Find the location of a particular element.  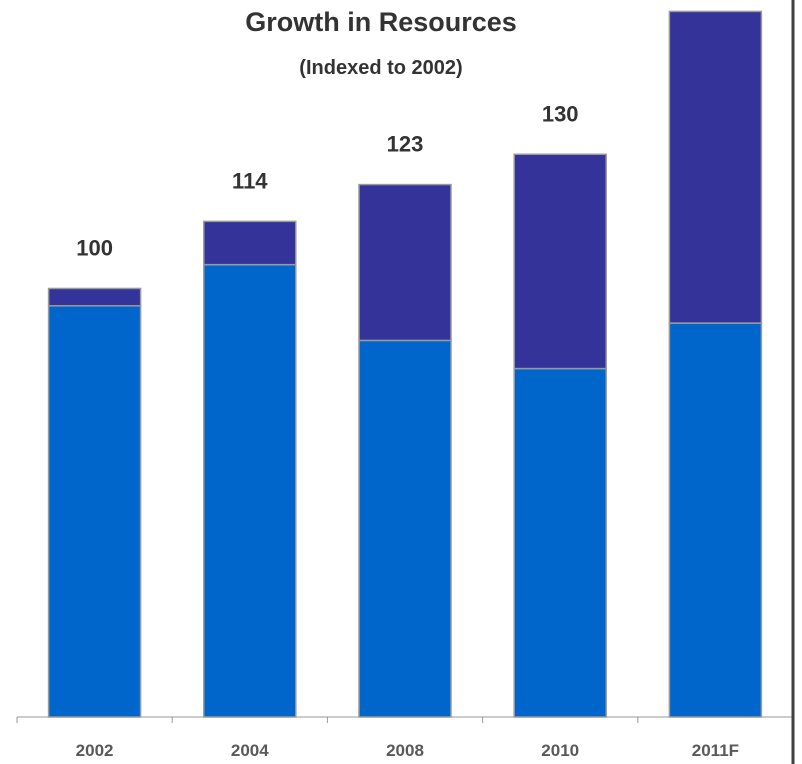

bar-segment-top-2008 is located at coordinates (405, 262).